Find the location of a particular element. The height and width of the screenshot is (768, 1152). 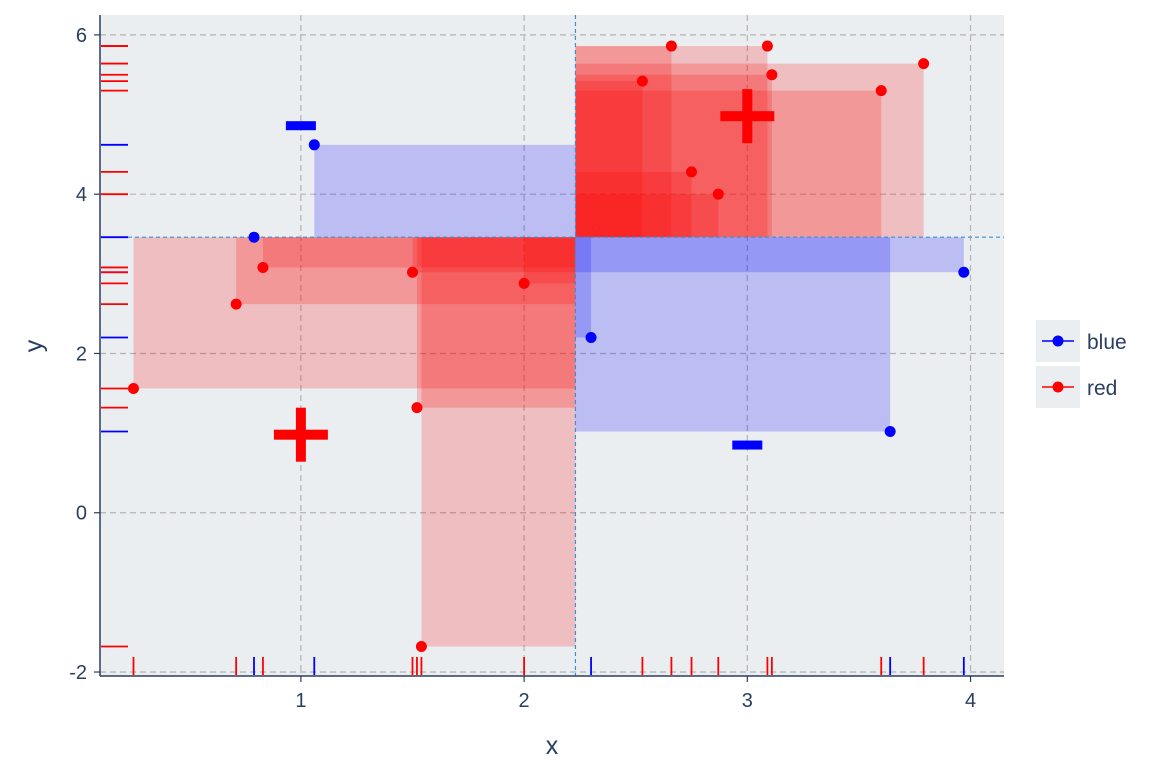

y-tick-label: 0 is located at coordinates (81, 514).